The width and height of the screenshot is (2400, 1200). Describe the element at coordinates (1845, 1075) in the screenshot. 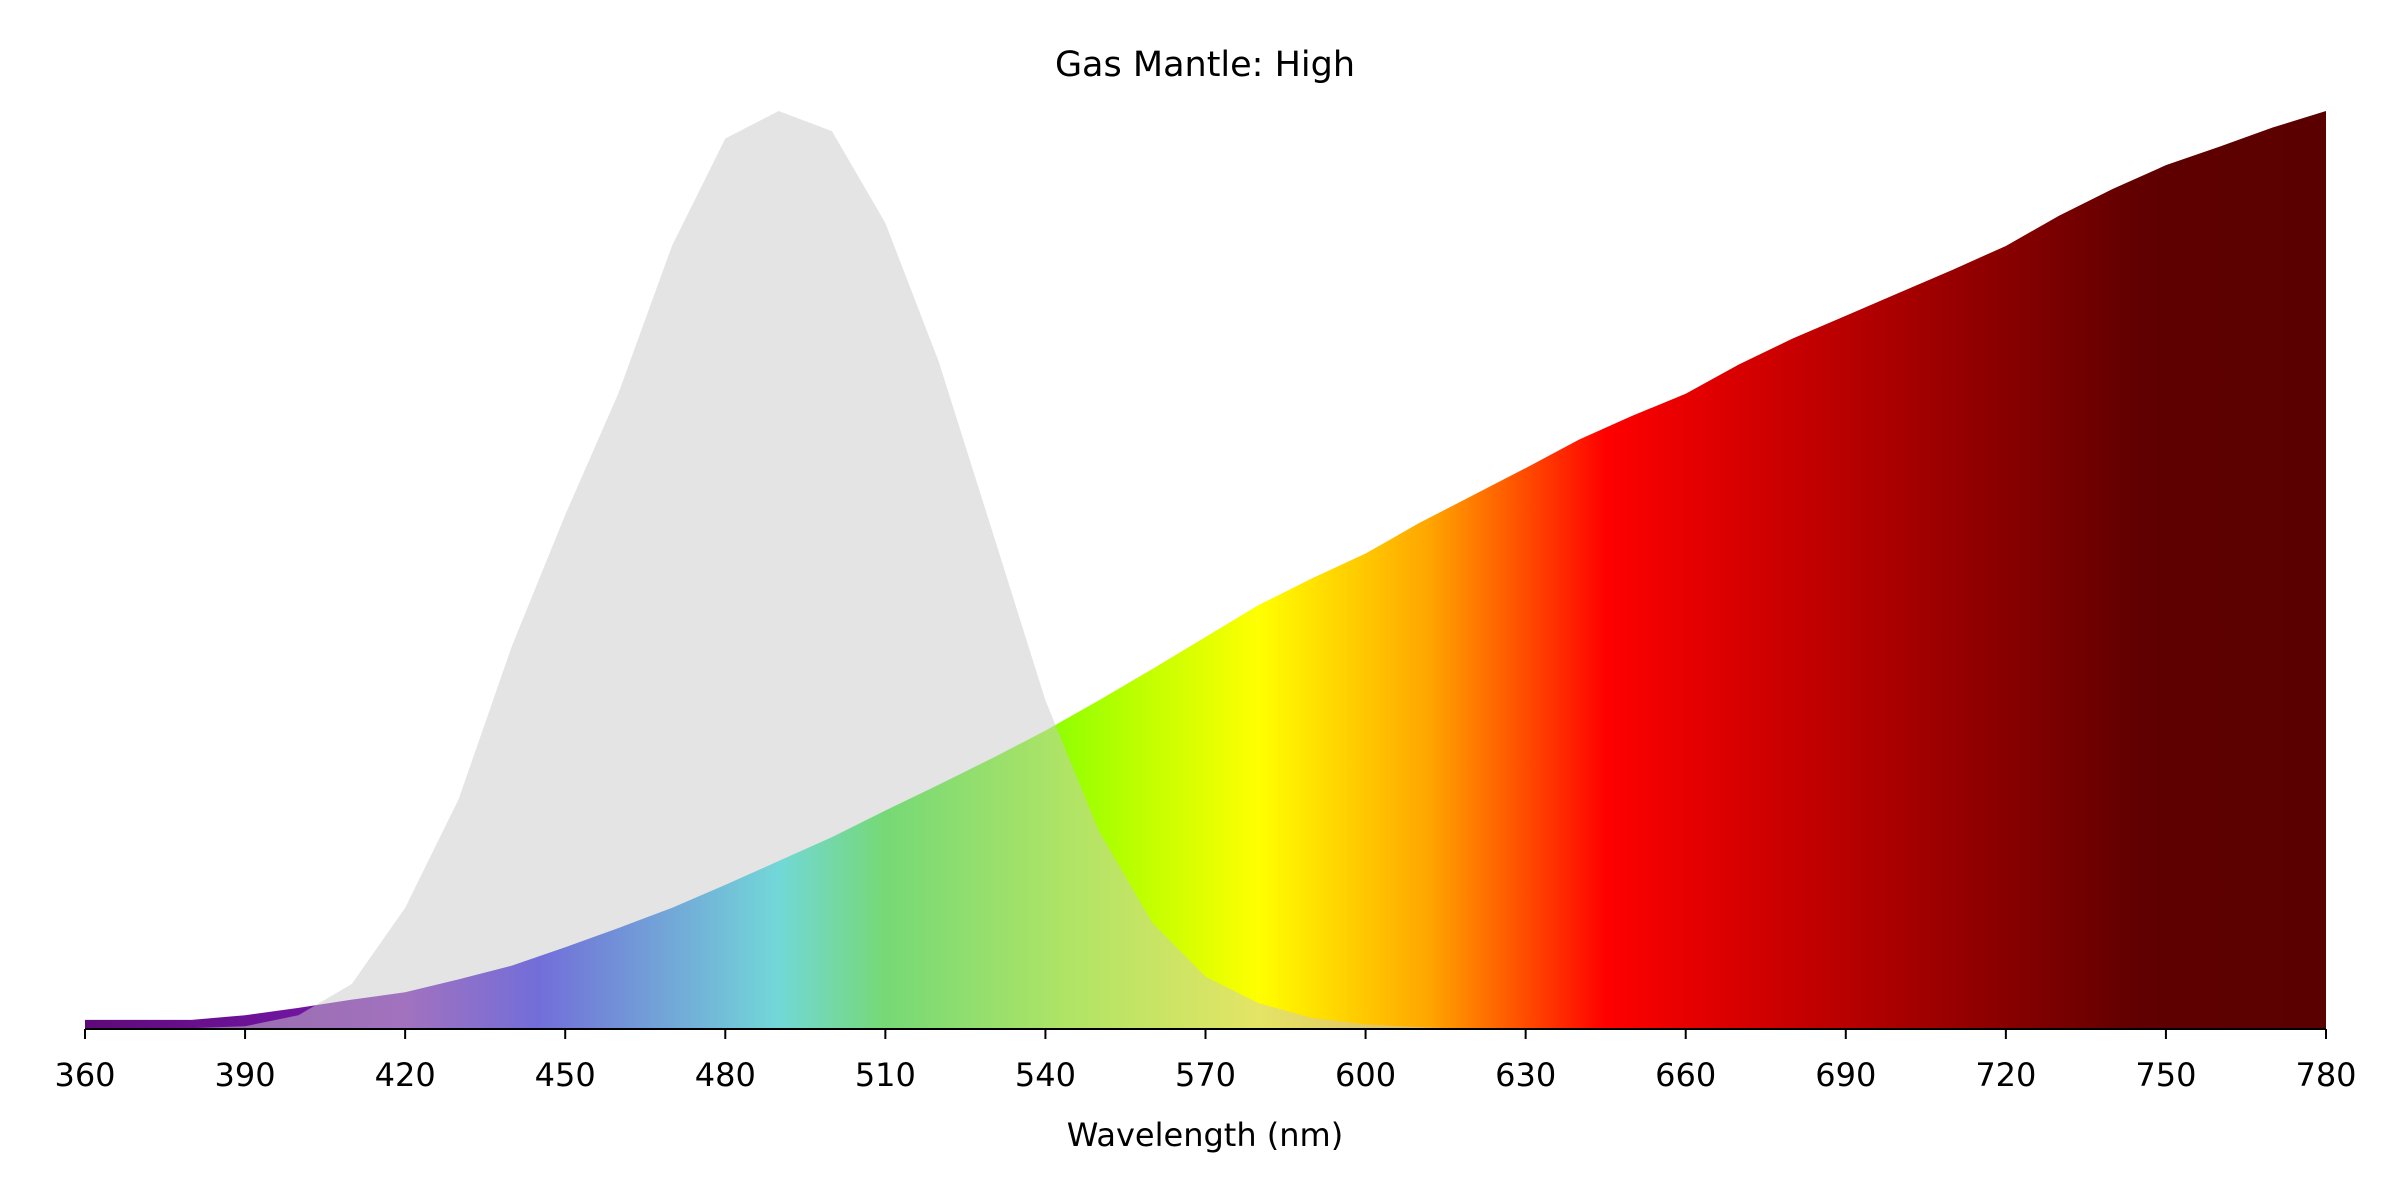

I see `x-tick-label: 690` at that location.